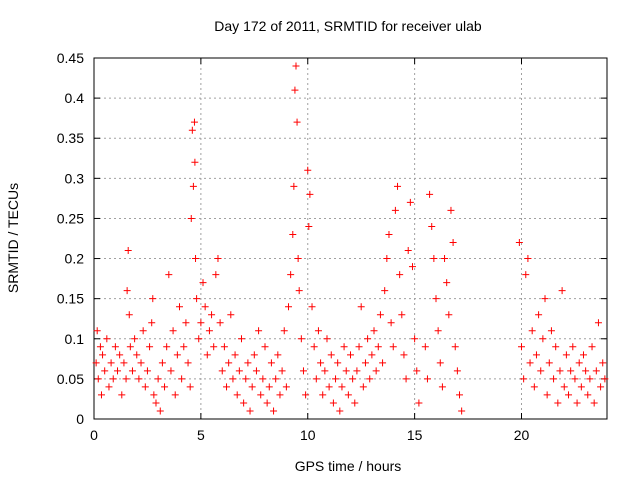  What do you see at coordinates (415, 435) in the screenshot?
I see `x-tick-label: 15` at bounding box center [415, 435].